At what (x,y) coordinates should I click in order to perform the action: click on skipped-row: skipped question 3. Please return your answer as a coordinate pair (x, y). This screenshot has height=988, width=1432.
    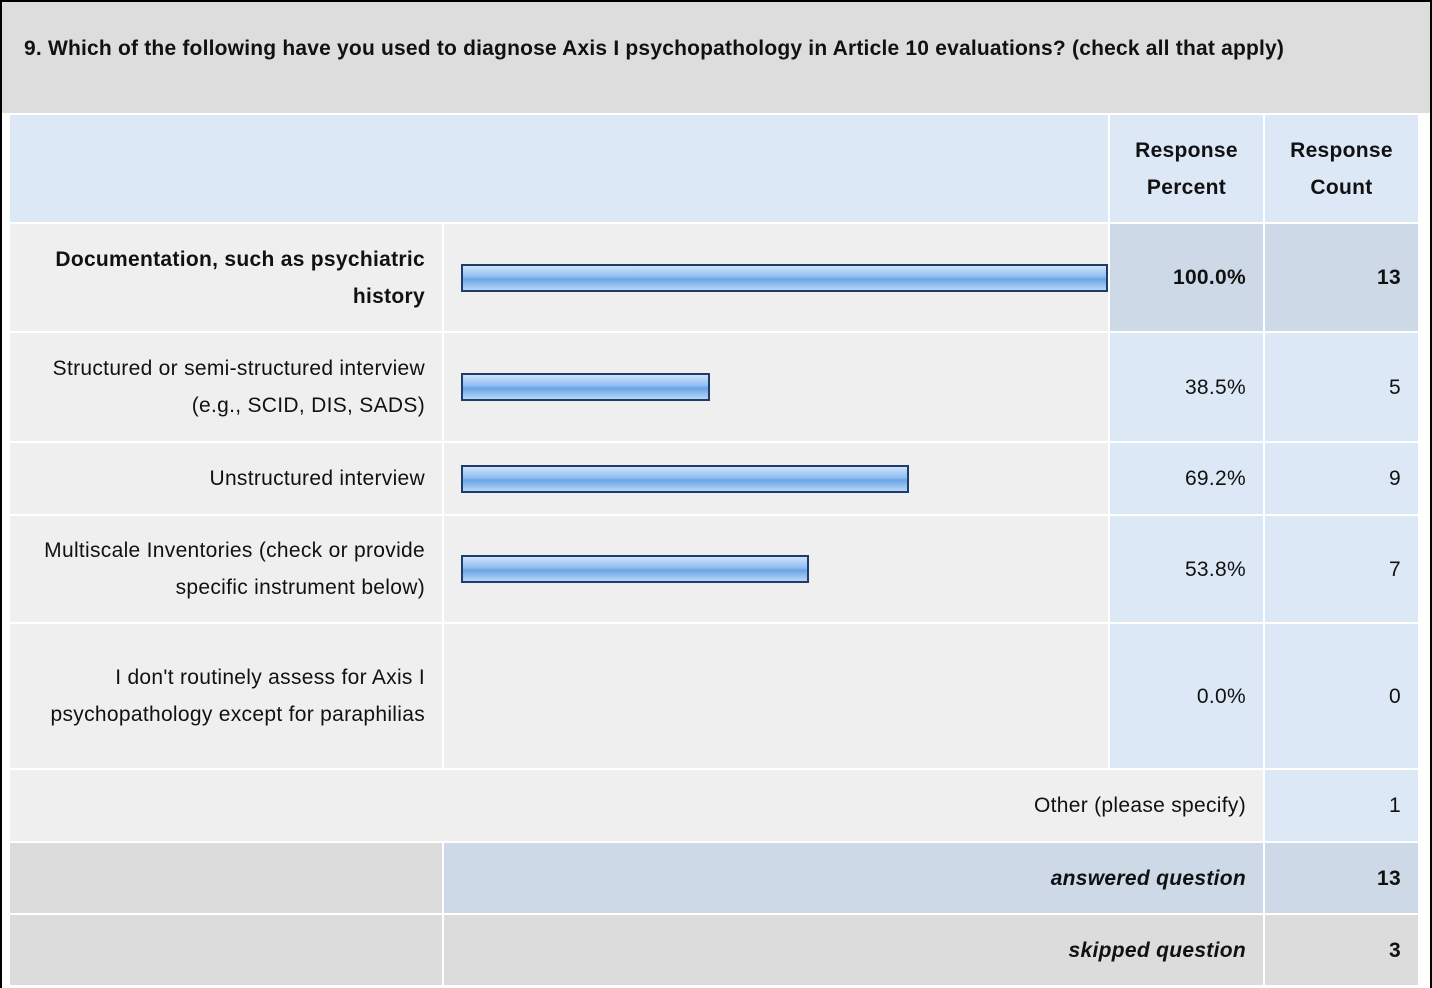
    Looking at the image, I should click on (714, 950).